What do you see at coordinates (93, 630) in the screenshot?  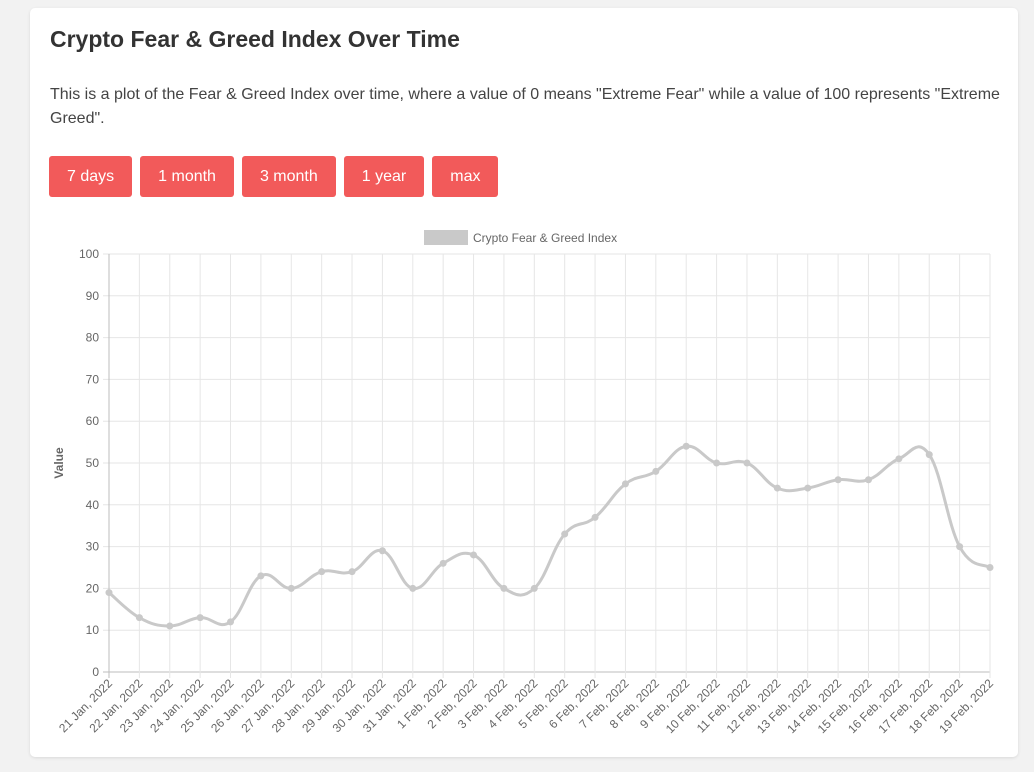 I see `y-tick-label: 10` at bounding box center [93, 630].